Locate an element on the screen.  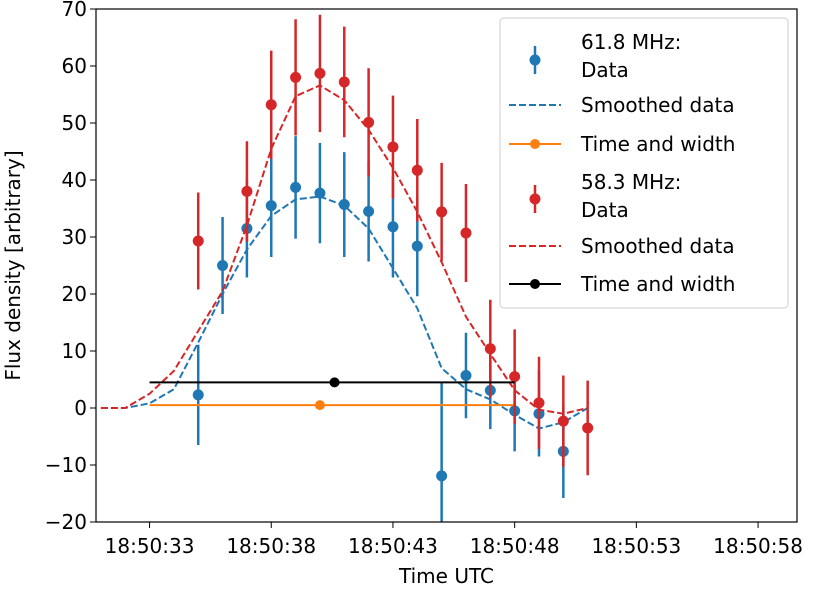
y-tick-label-2: 0 is located at coordinates (80, 408).